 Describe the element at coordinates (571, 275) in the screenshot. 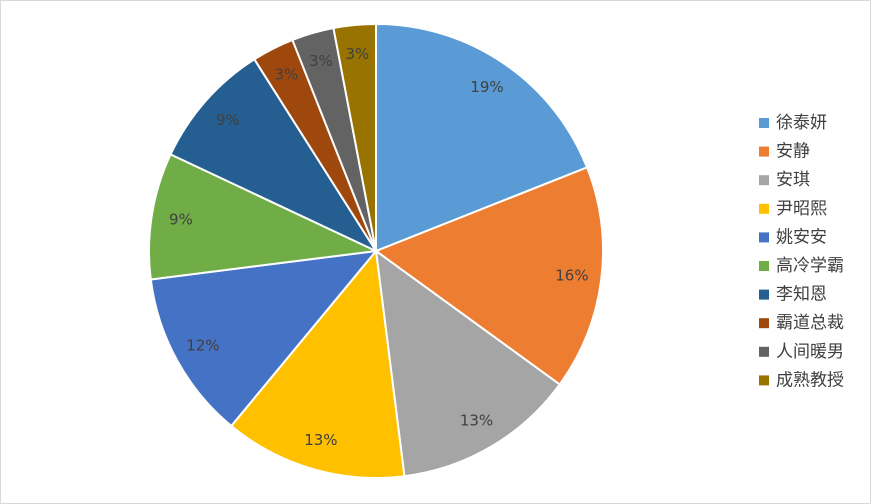

I see `data-label: 16%` at that location.